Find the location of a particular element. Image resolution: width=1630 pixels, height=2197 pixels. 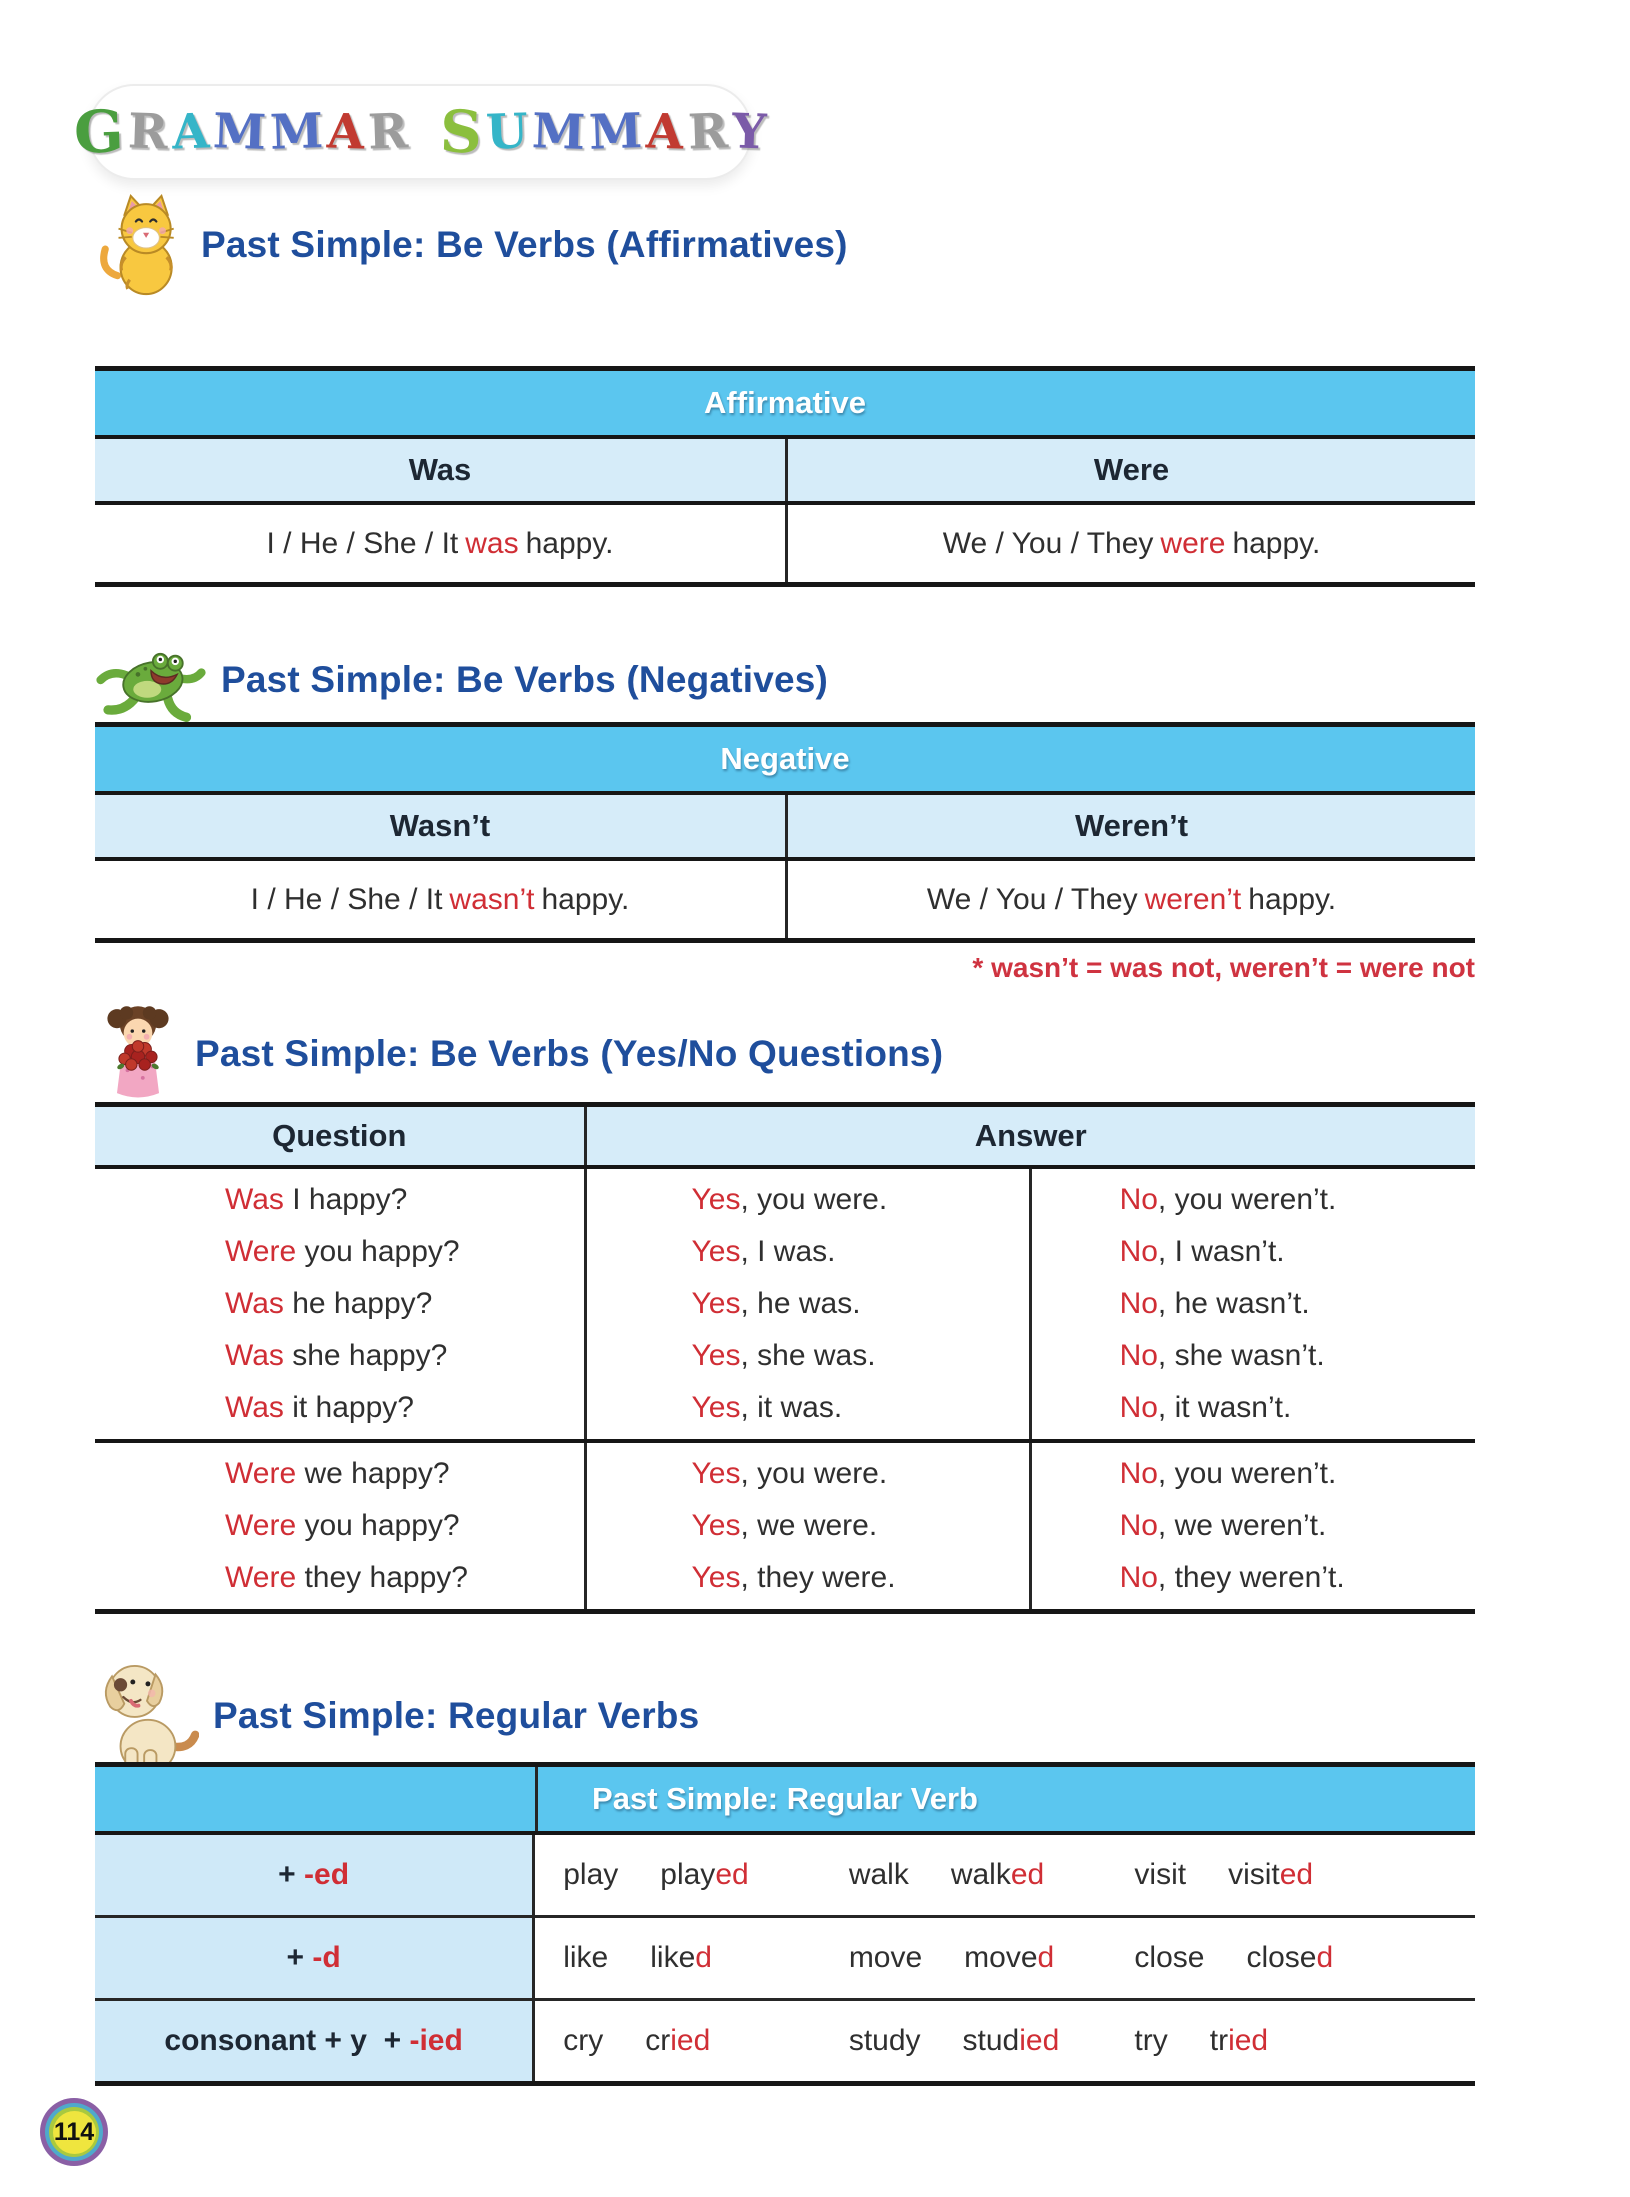

verb-pair: play played is located at coordinates (706, 1875).